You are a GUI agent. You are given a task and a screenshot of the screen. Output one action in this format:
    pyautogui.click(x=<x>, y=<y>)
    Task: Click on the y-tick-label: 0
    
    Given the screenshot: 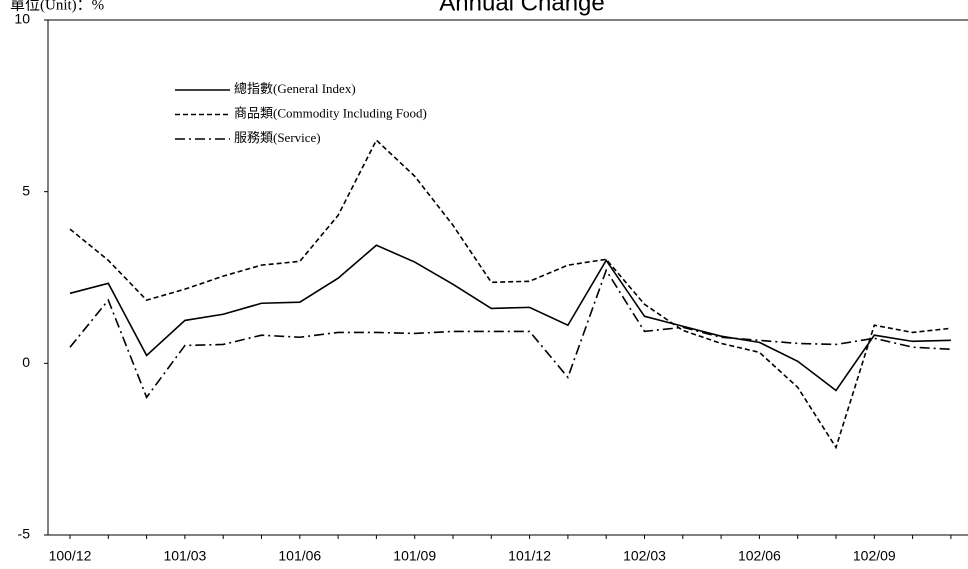 What is the action you would take?
    pyautogui.click(x=26, y=362)
    